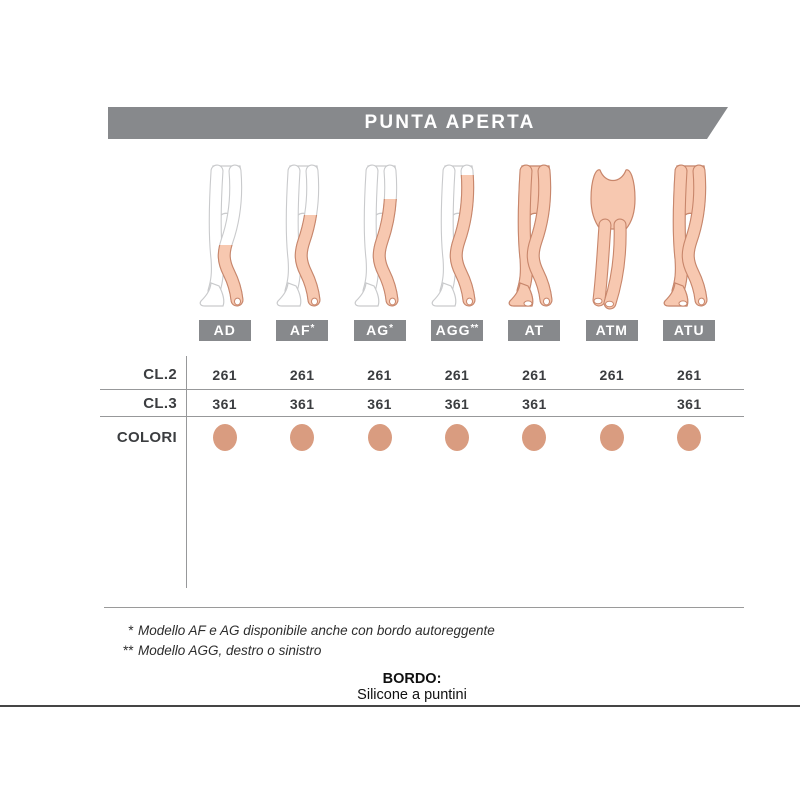  Describe the element at coordinates (685, 235) in the screenshot. I see `stocking-illustration-atu` at that location.